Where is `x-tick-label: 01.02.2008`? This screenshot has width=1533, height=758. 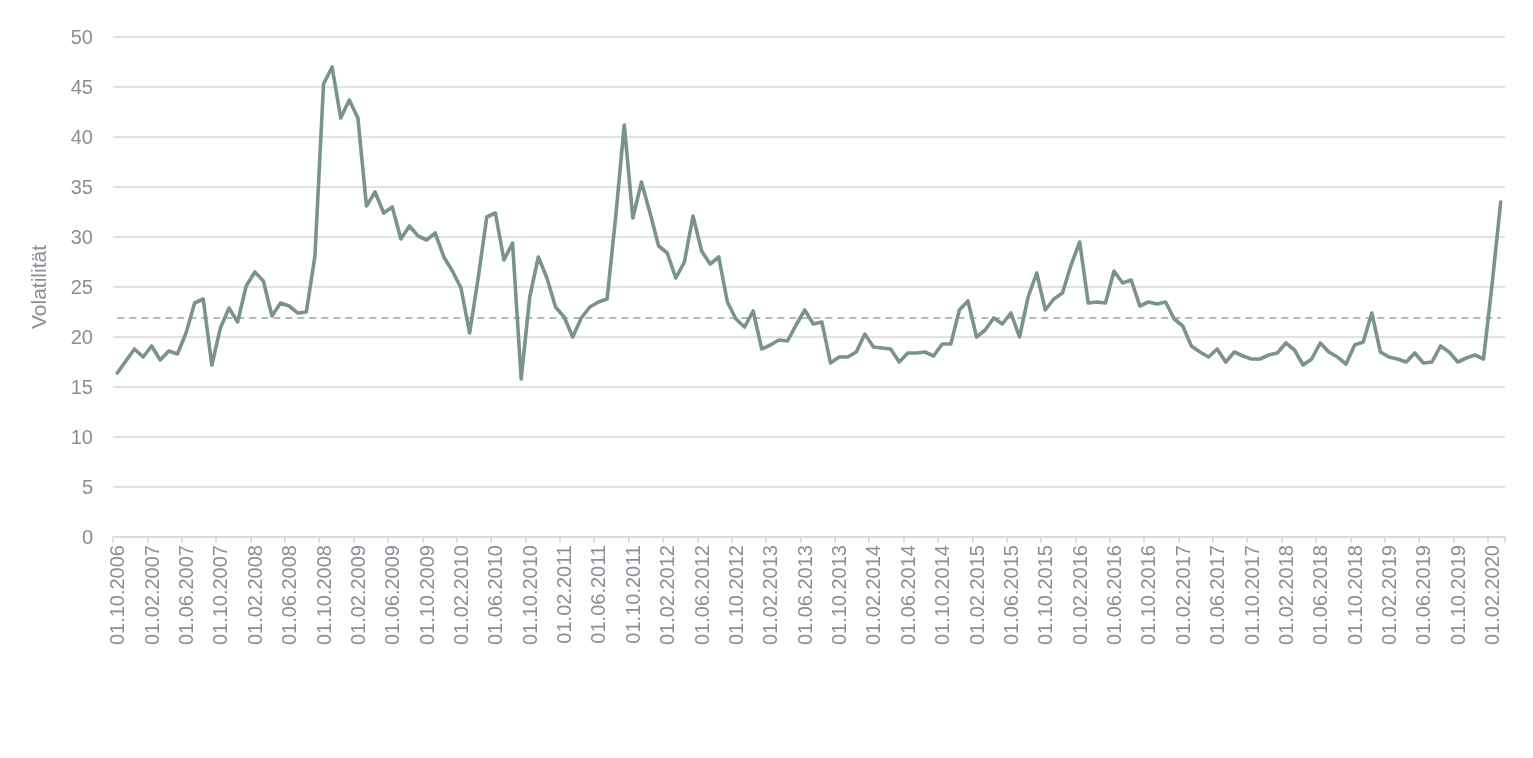
x-tick-label: 01.02.2008 is located at coordinates (254, 595).